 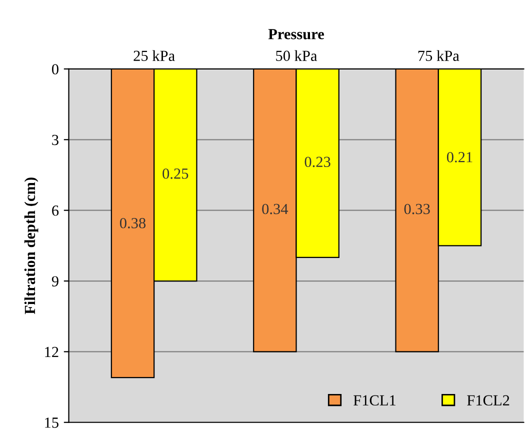 What do you see at coordinates (488, 400) in the screenshot?
I see `legend-label: F1CL2` at bounding box center [488, 400].